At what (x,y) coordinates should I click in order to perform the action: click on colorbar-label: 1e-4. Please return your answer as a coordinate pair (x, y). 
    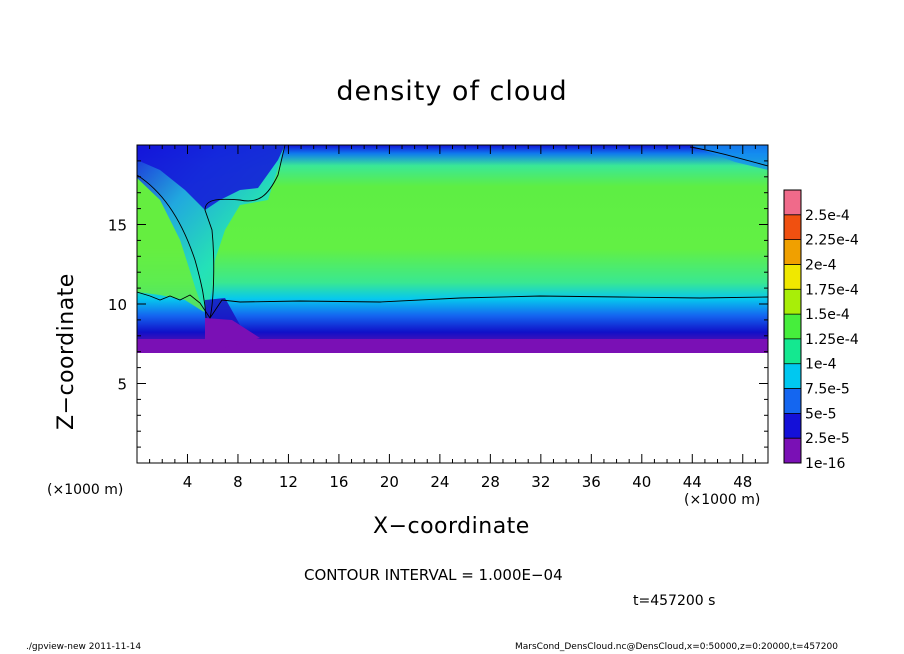
    Looking at the image, I should click on (821, 365).